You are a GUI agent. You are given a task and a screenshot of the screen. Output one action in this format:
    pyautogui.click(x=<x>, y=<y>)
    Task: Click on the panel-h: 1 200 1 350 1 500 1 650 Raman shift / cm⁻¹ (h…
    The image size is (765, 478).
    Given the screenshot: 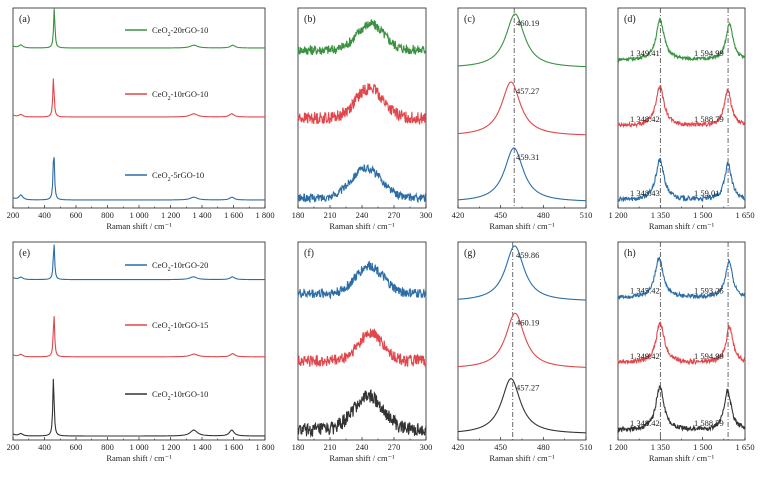 What is the action you would take?
    pyautogui.click(x=681, y=352)
    